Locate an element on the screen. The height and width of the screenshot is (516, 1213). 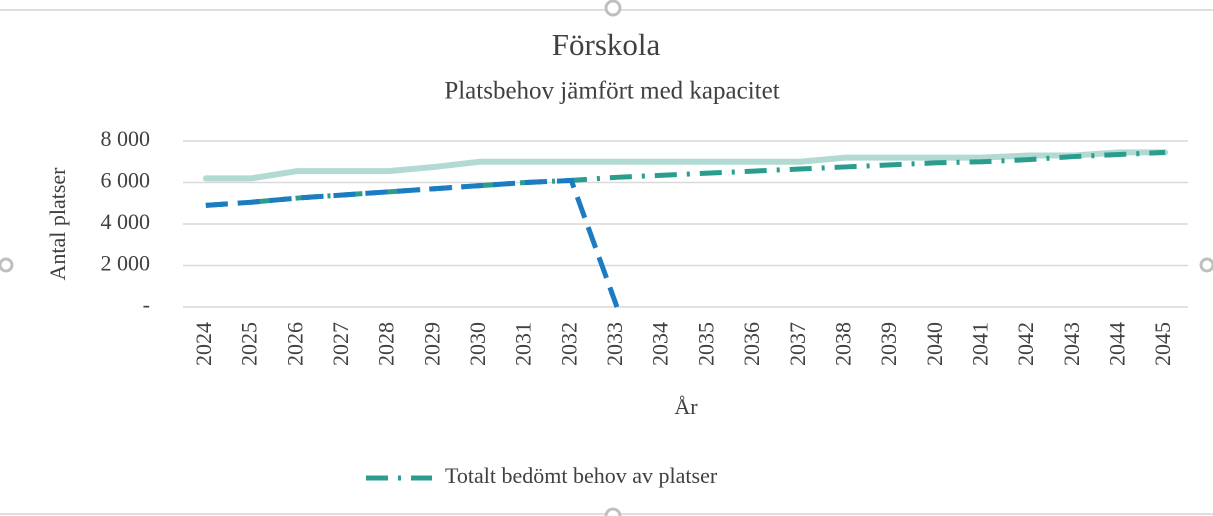
x-tick-label: 2032 is located at coordinates (568, 344).